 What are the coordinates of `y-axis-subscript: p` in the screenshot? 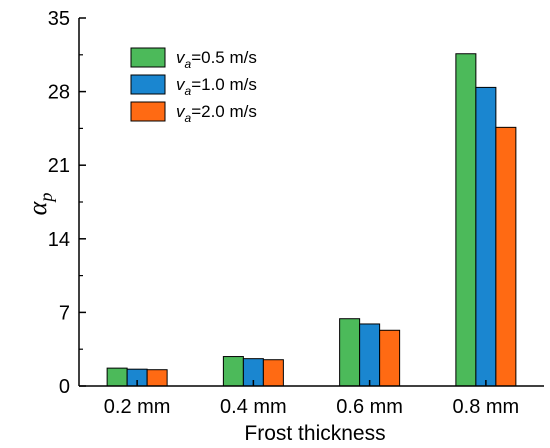 It's located at (46, 198).